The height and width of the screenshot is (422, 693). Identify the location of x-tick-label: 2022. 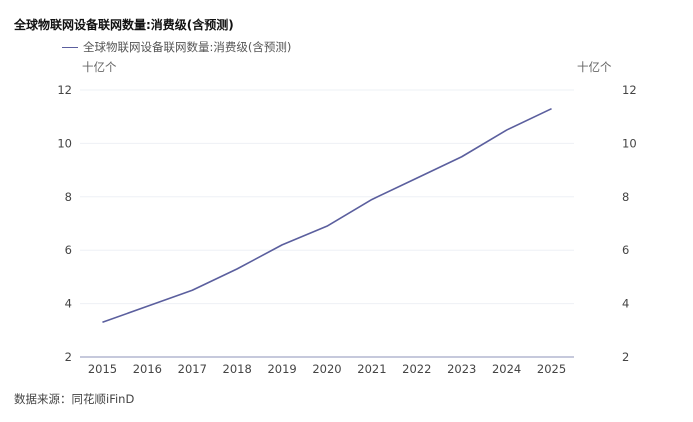
(416, 369).